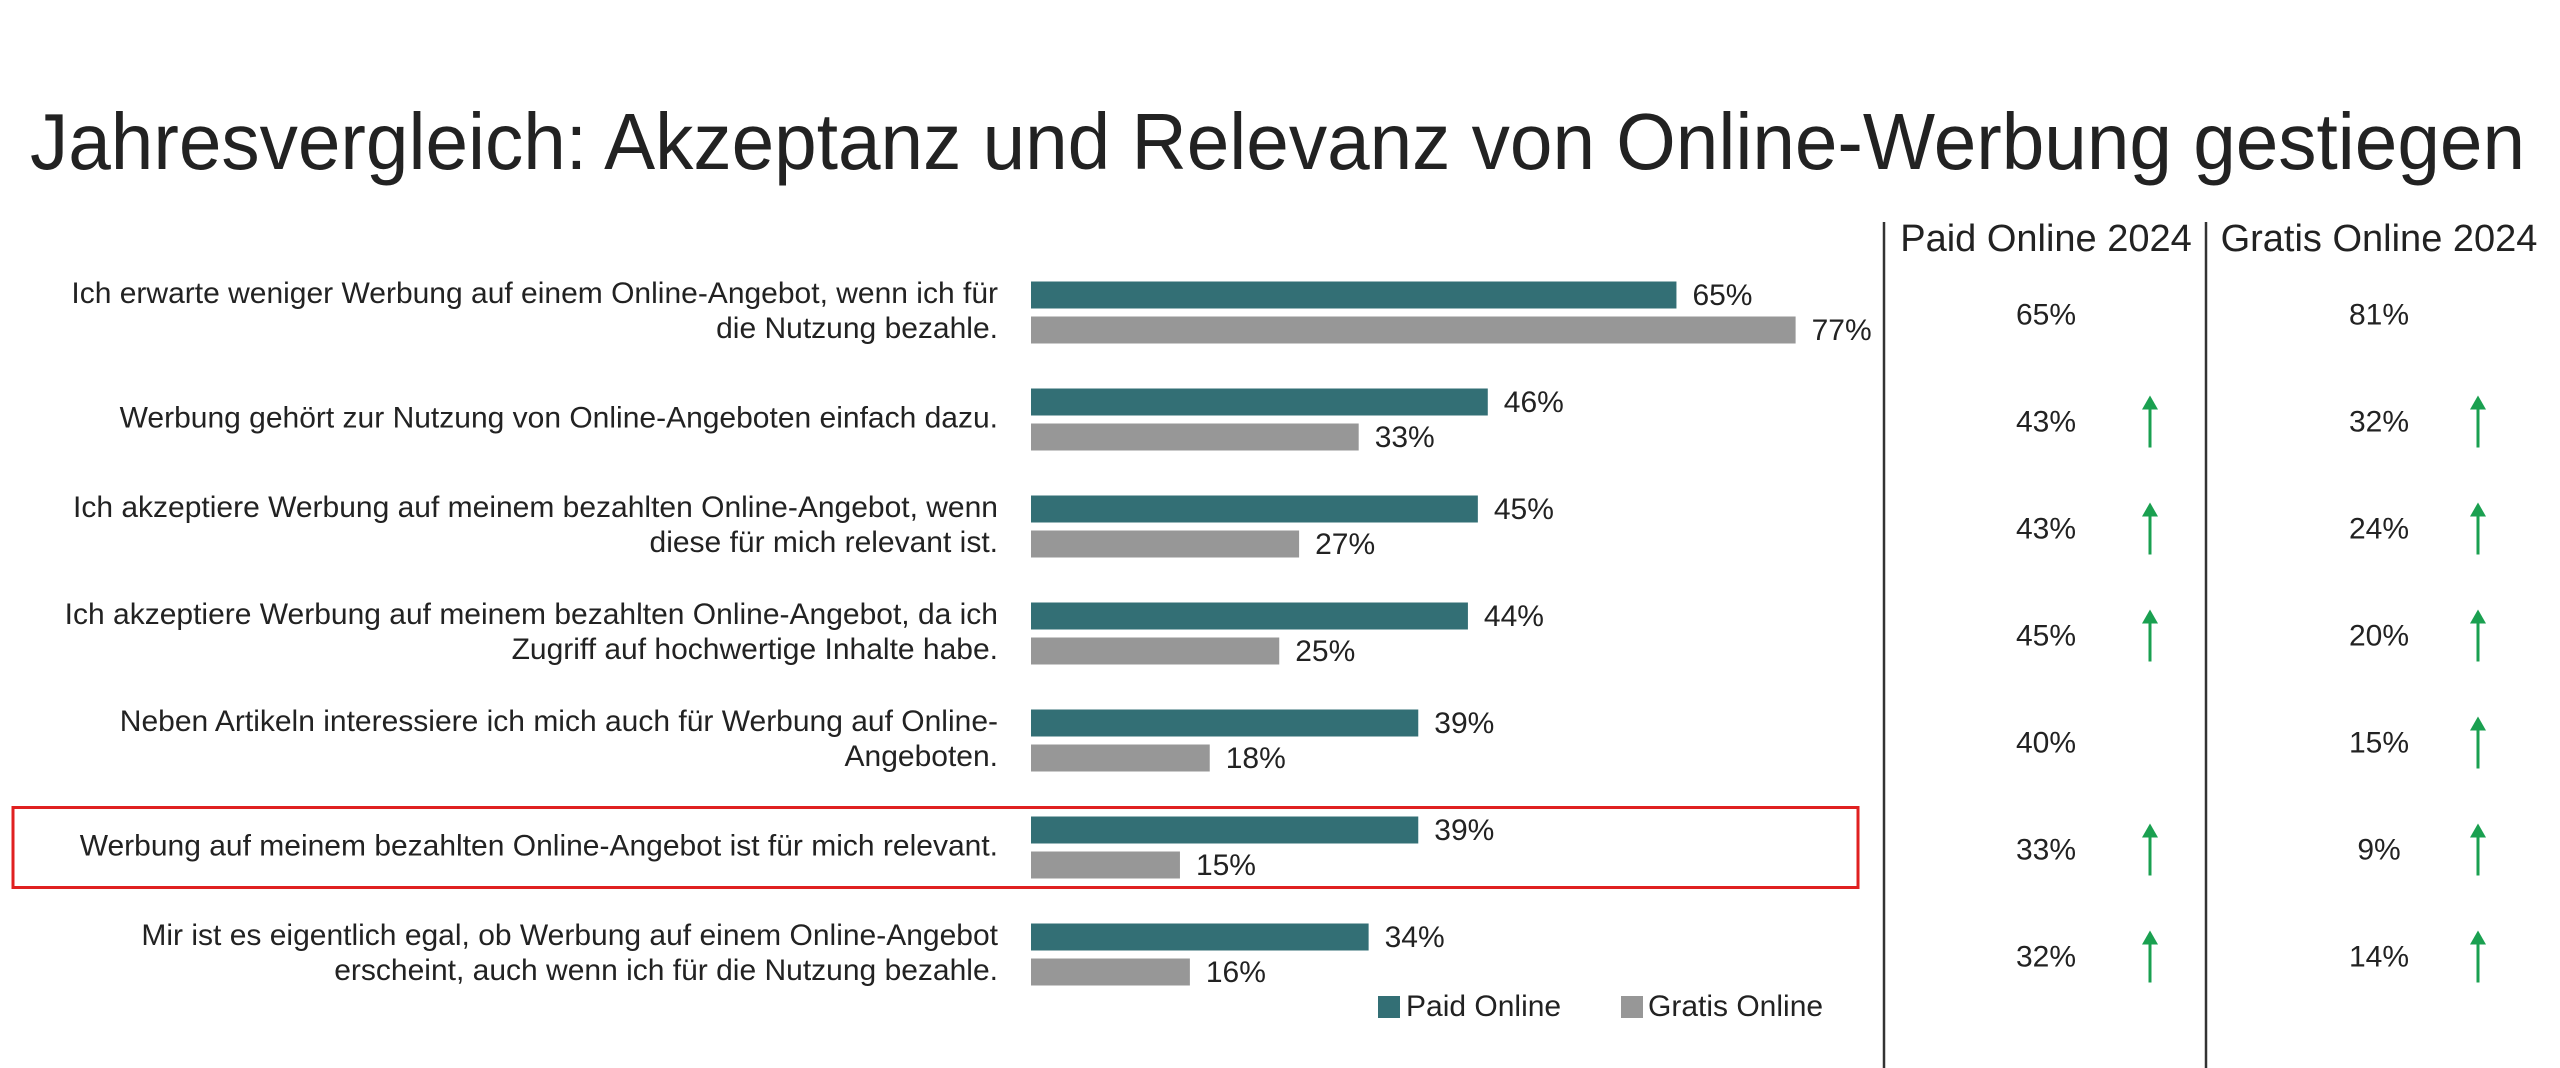 The width and height of the screenshot is (2560, 1068). What do you see at coordinates (1514, 616) in the screenshot?
I see `value-label: 44%` at bounding box center [1514, 616].